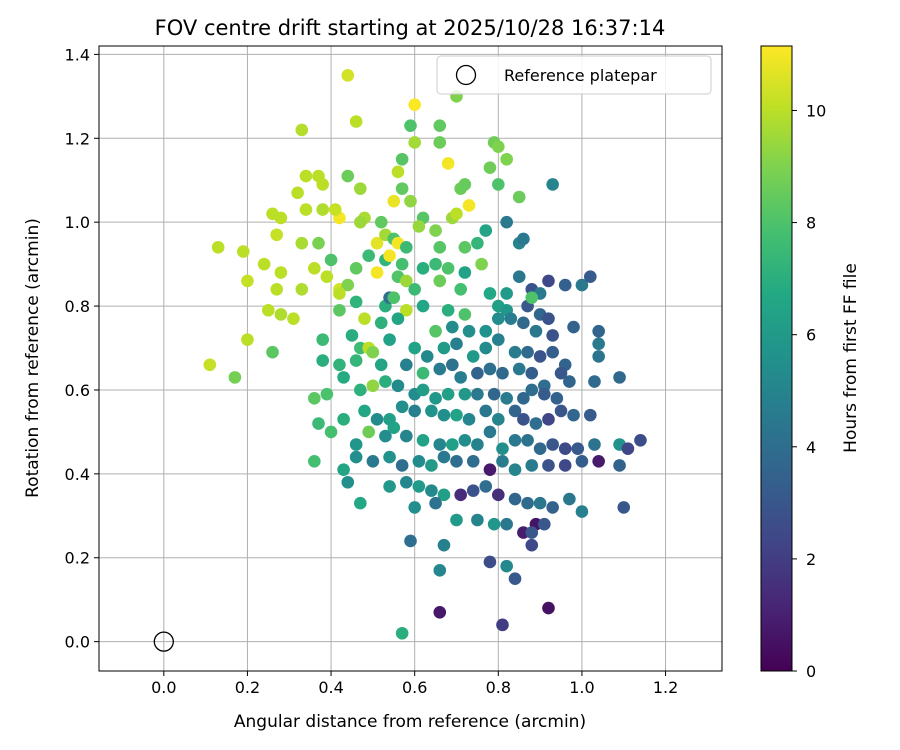 The image size is (900, 750). Describe the element at coordinates (776, 358) in the screenshot. I see `colorbar-gradient` at that location.